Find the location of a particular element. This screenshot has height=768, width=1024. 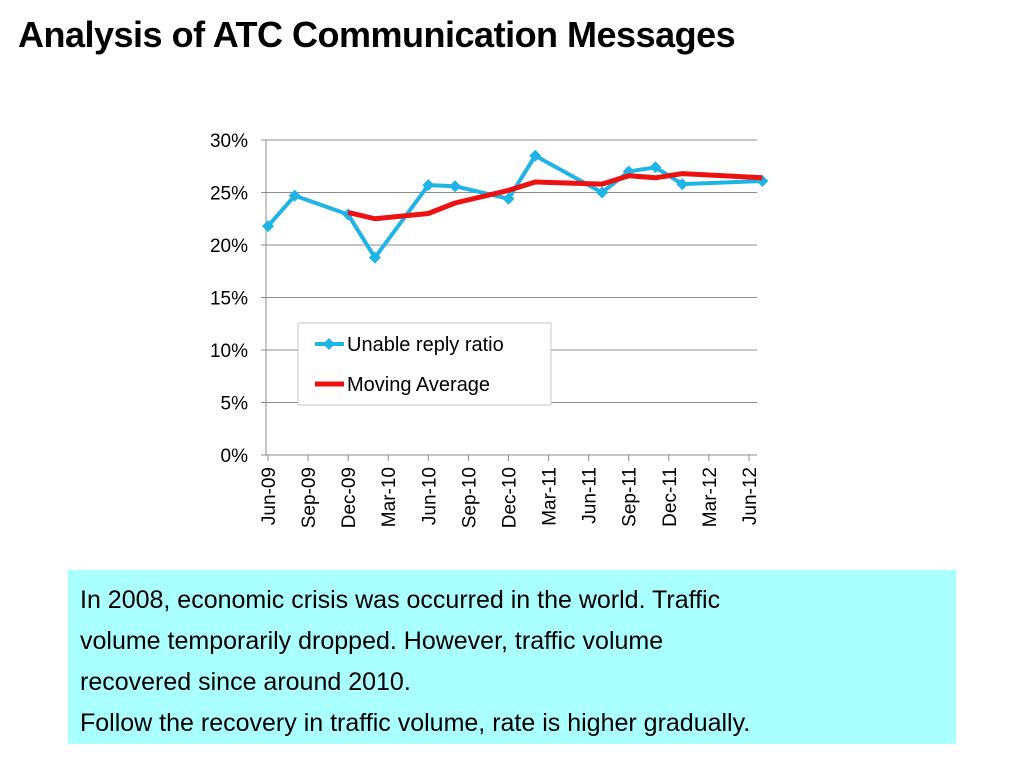

x-tick-label: Sep-09 is located at coordinates (309, 497).